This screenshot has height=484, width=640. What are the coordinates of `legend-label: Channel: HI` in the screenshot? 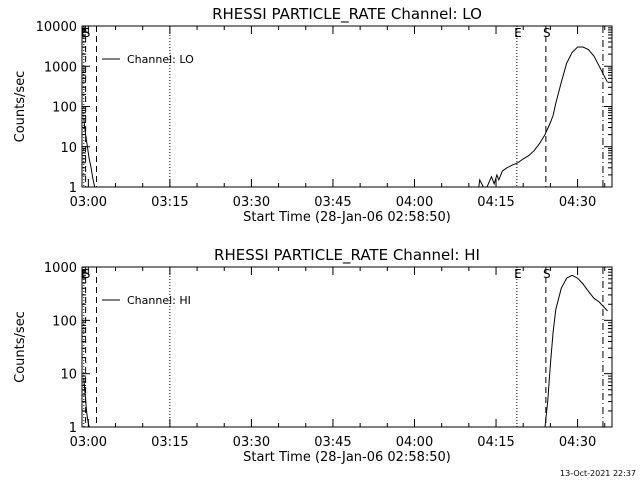 It's located at (159, 300).